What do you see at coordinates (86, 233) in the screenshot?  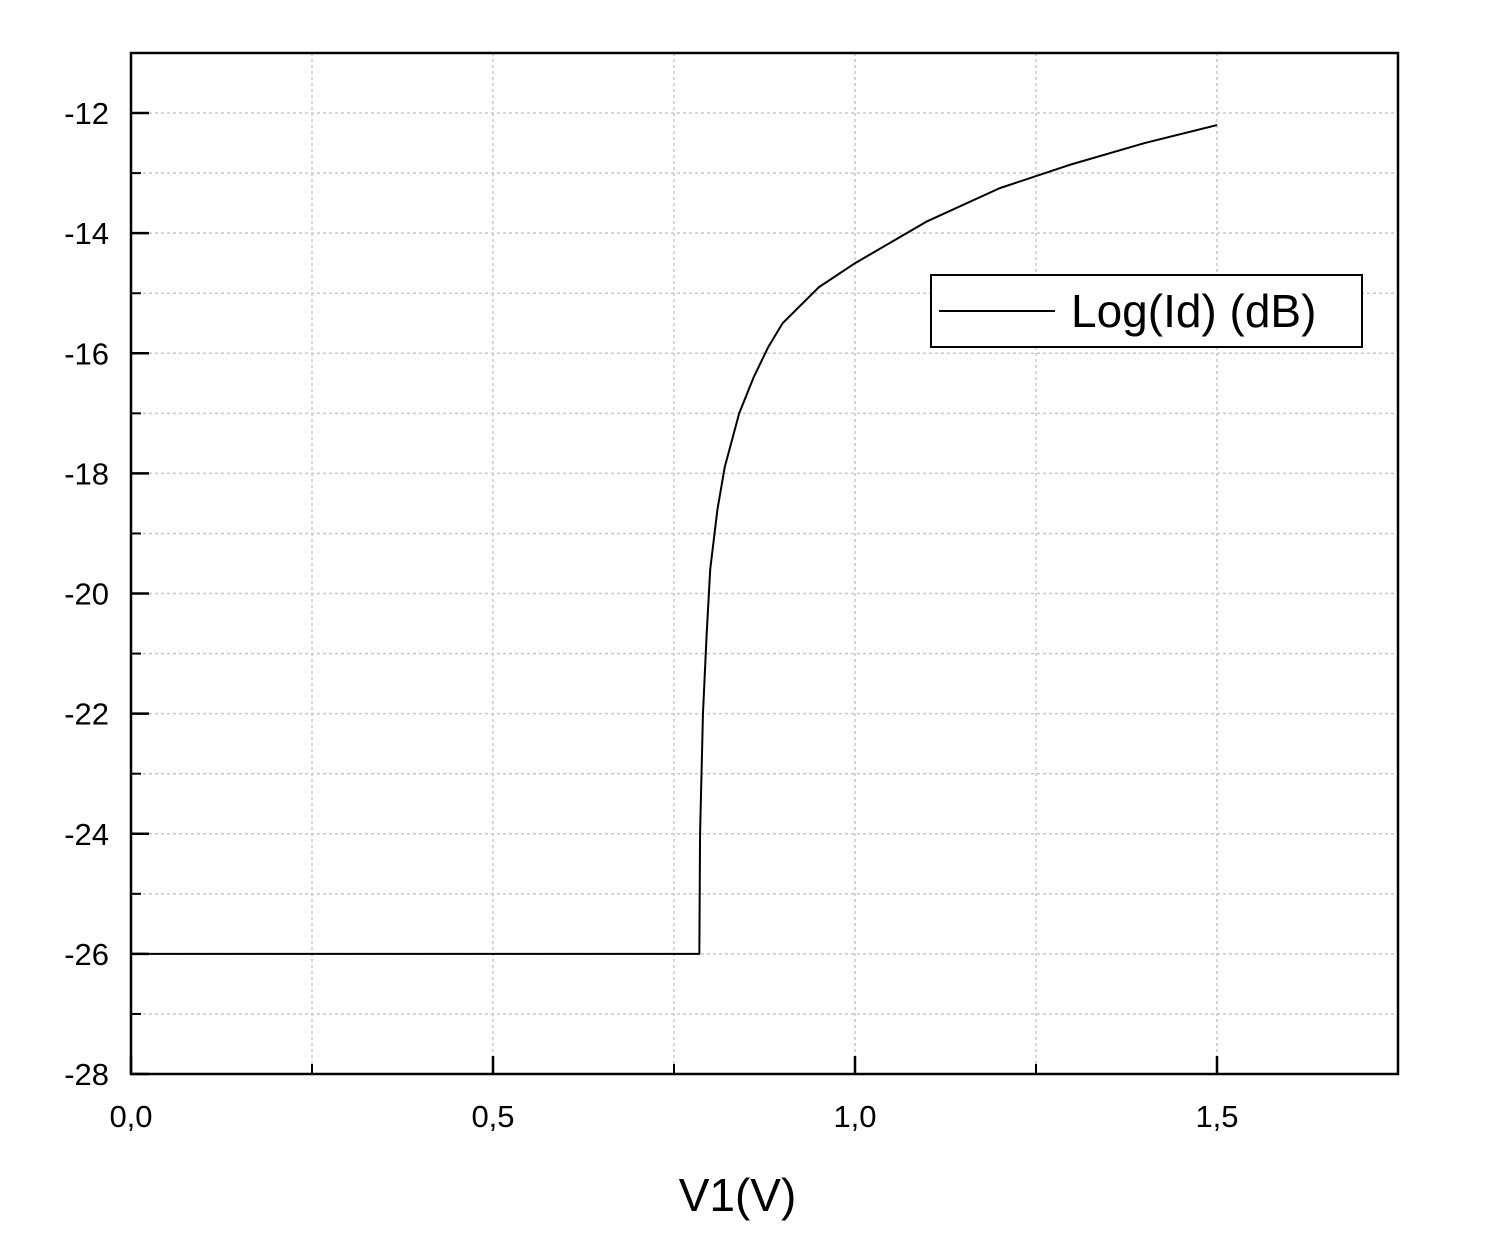 I see `y-tick-label: -14` at bounding box center [86, 233].